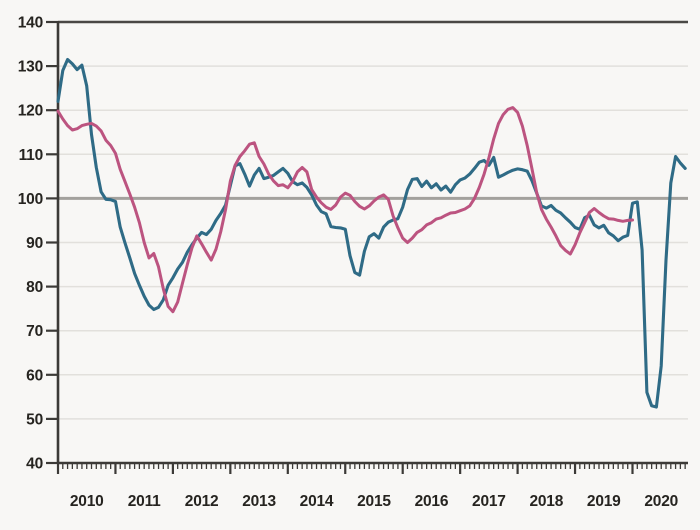 Image resolution: width=700 pixels, height=530 pixels. Describe the element at coordinates (661, 501) in the screenshot. I see `x-tick-label: 2020` at that location.